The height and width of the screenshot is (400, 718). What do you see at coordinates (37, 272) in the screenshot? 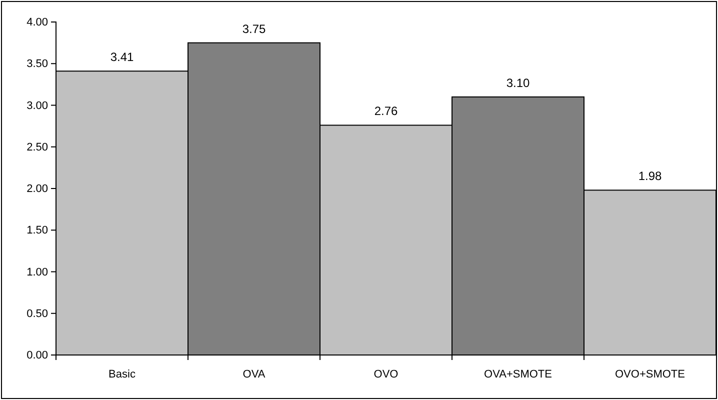
I see `y-tick-label: 1.00` at bounding box center [37, 272].